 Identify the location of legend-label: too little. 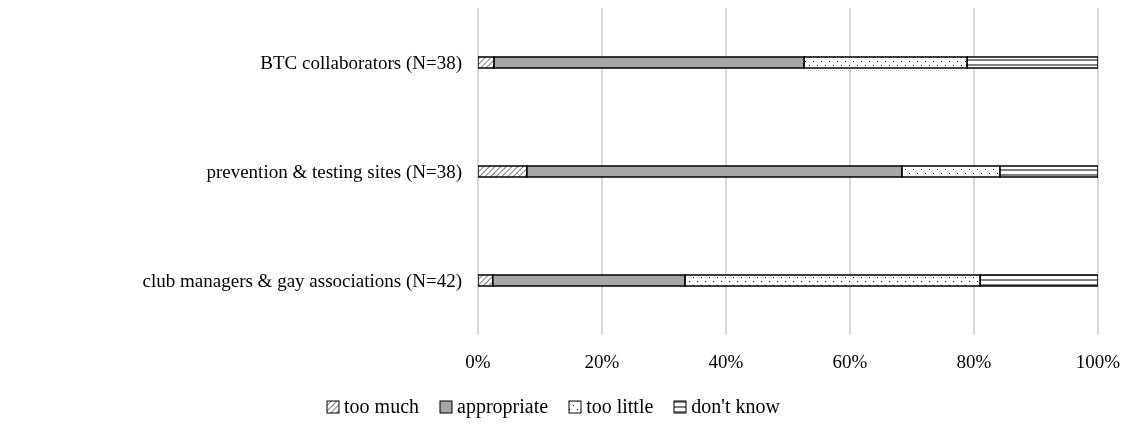
(619, 406).